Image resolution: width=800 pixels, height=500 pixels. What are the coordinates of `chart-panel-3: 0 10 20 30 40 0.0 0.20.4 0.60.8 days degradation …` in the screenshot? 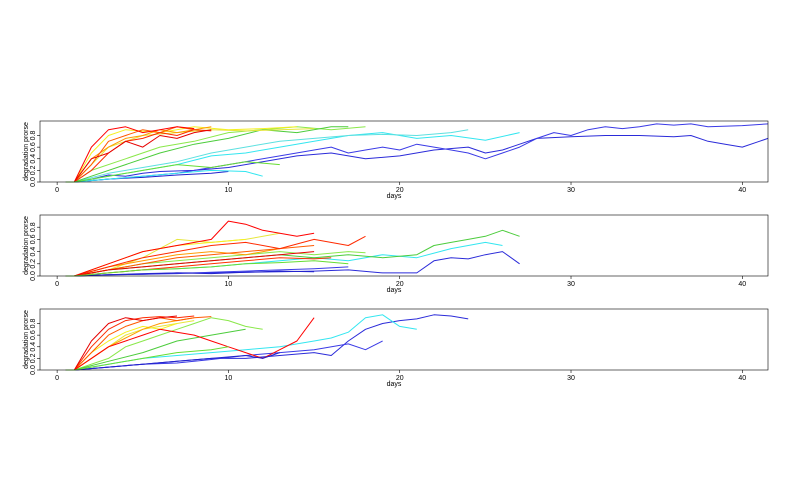 It's located at (396, 348).